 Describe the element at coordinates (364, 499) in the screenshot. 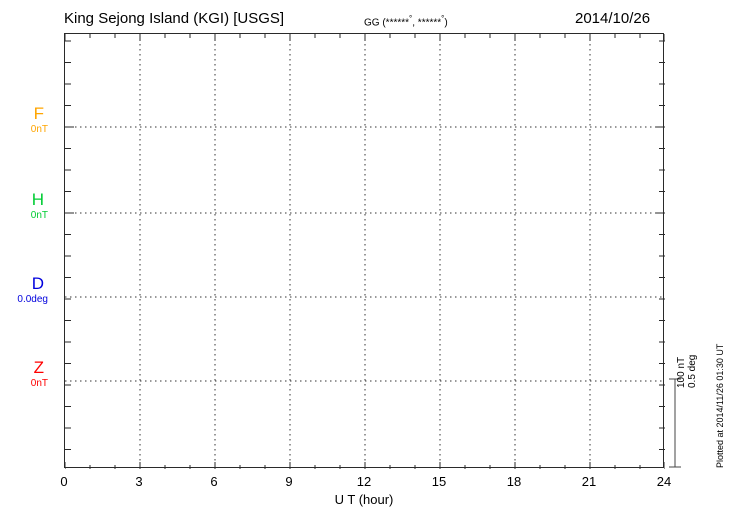

I see `x-axis-title: U T (hour)` at that location.